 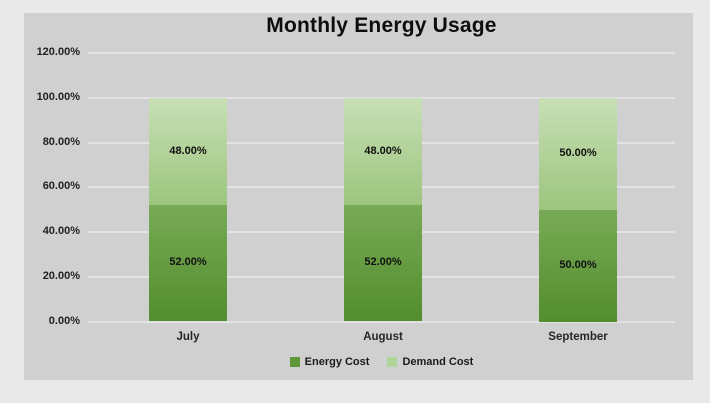 What do you see at coordinates (381, 25) in the screenshot?
I see `chart-title: Monthly Energy Usage` at bounding box center [381, 25].